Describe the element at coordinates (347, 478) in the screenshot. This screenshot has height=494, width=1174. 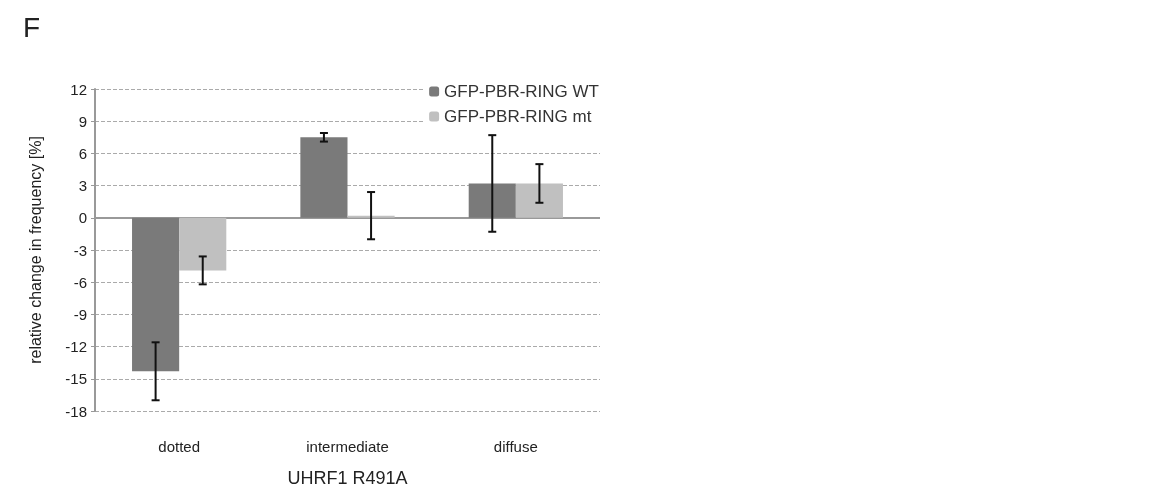
I see `x-axis-title: UHRF1 R491A` at that location.